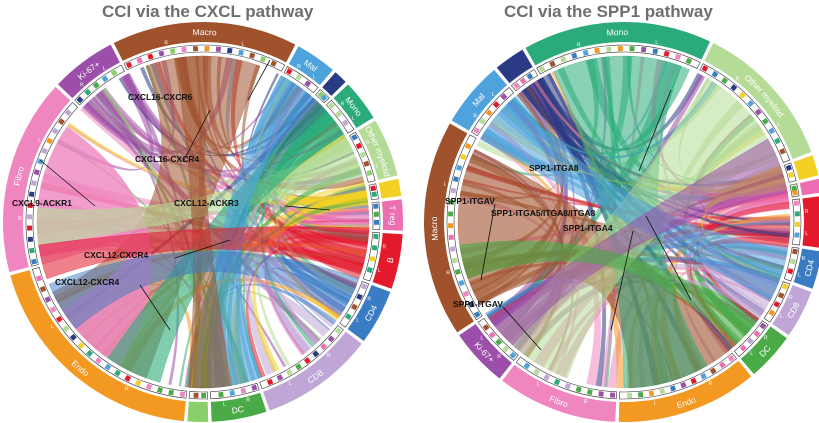 The width and height of the screenshot is (819, 423). What do you see at coordinates (390, 260) in the screenshot?
I see `sector-label: B` at bounding box center [390, 260].